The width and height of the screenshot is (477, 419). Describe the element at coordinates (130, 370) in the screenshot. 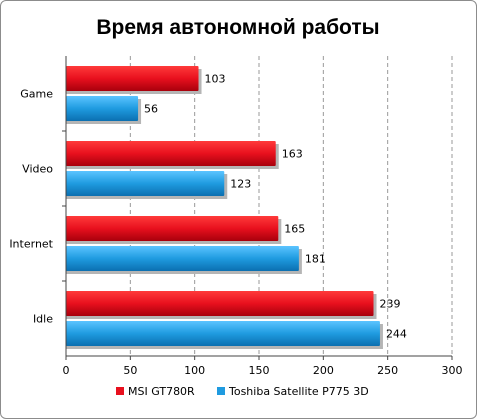

I see `x-tick-label: 50` at that location.